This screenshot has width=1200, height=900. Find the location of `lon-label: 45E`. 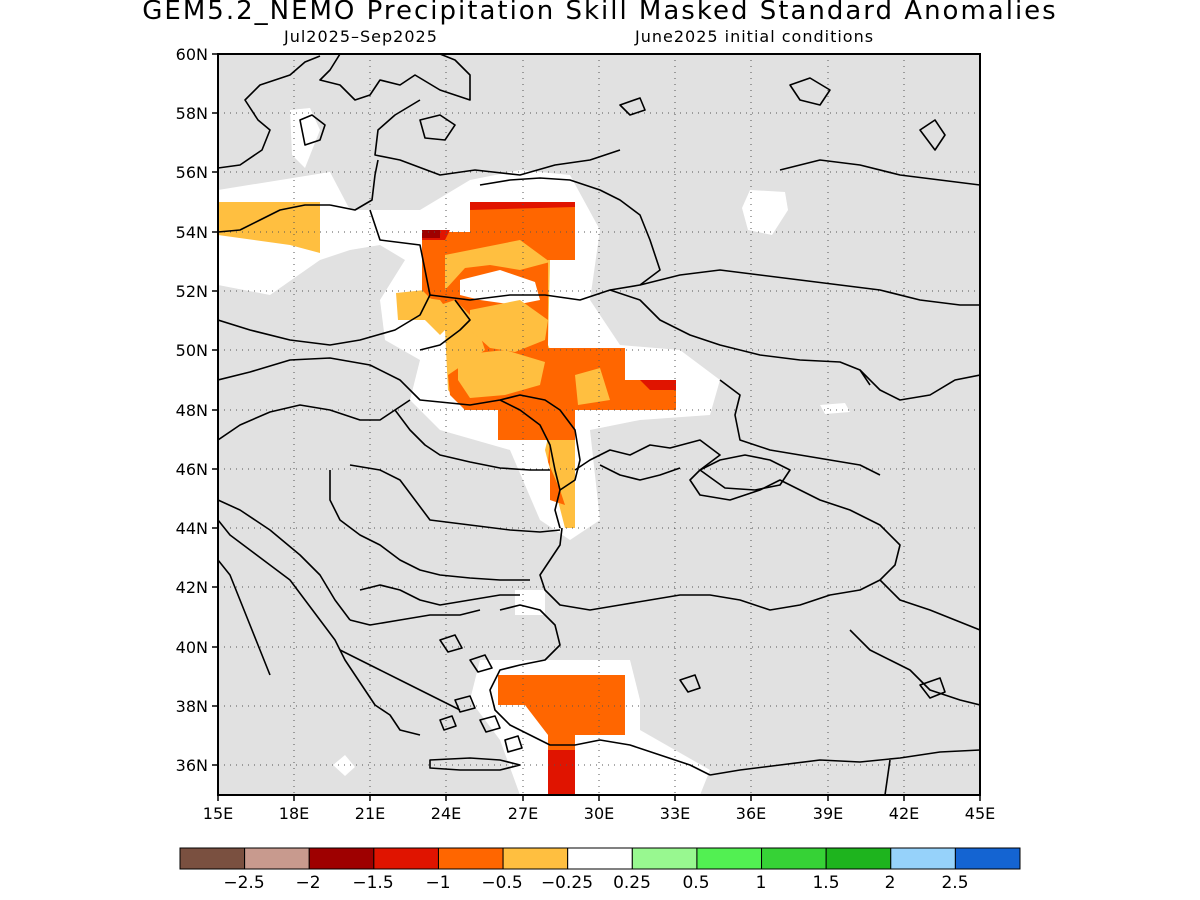

lon-label: 45E is located at coordinates (980, 813).